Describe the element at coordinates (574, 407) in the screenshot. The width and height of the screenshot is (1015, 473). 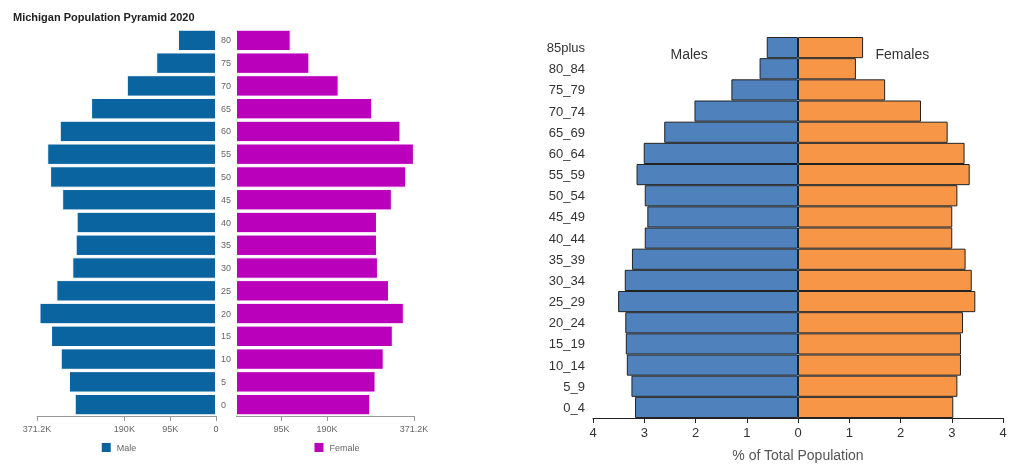
I see `y-tick-label: 0_4` at that location.